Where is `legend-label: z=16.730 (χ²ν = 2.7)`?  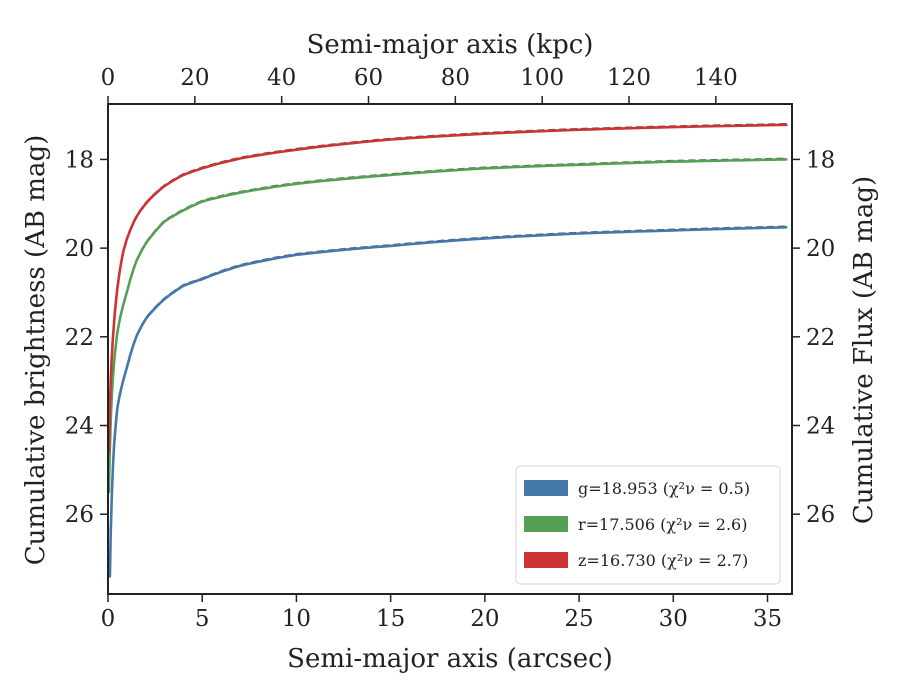 legend-label: z=16.730 (χ²ν = 2.7) is located at coordinates (663, 560).